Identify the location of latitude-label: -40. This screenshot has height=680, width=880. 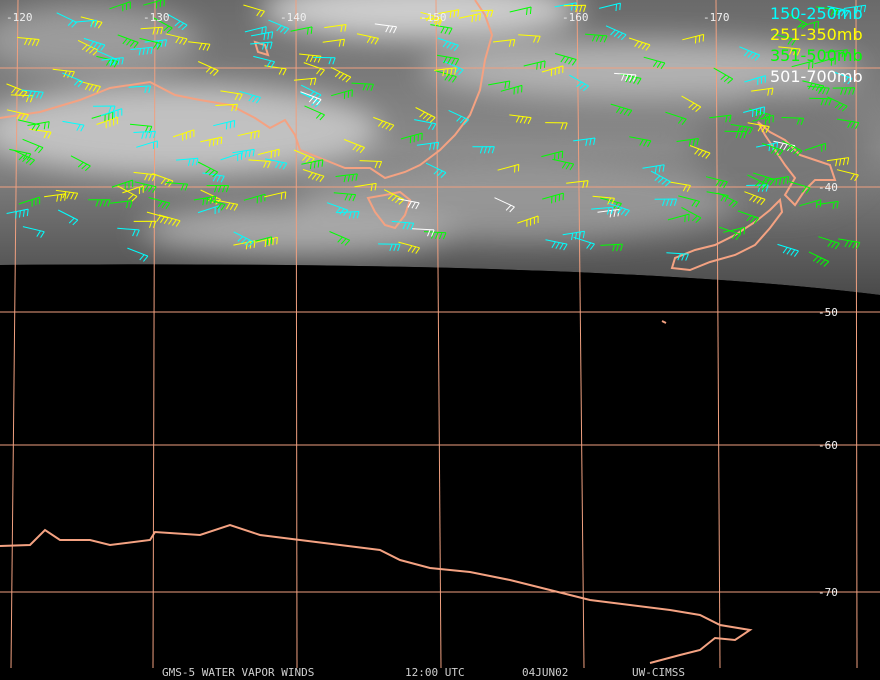
(828, 187).